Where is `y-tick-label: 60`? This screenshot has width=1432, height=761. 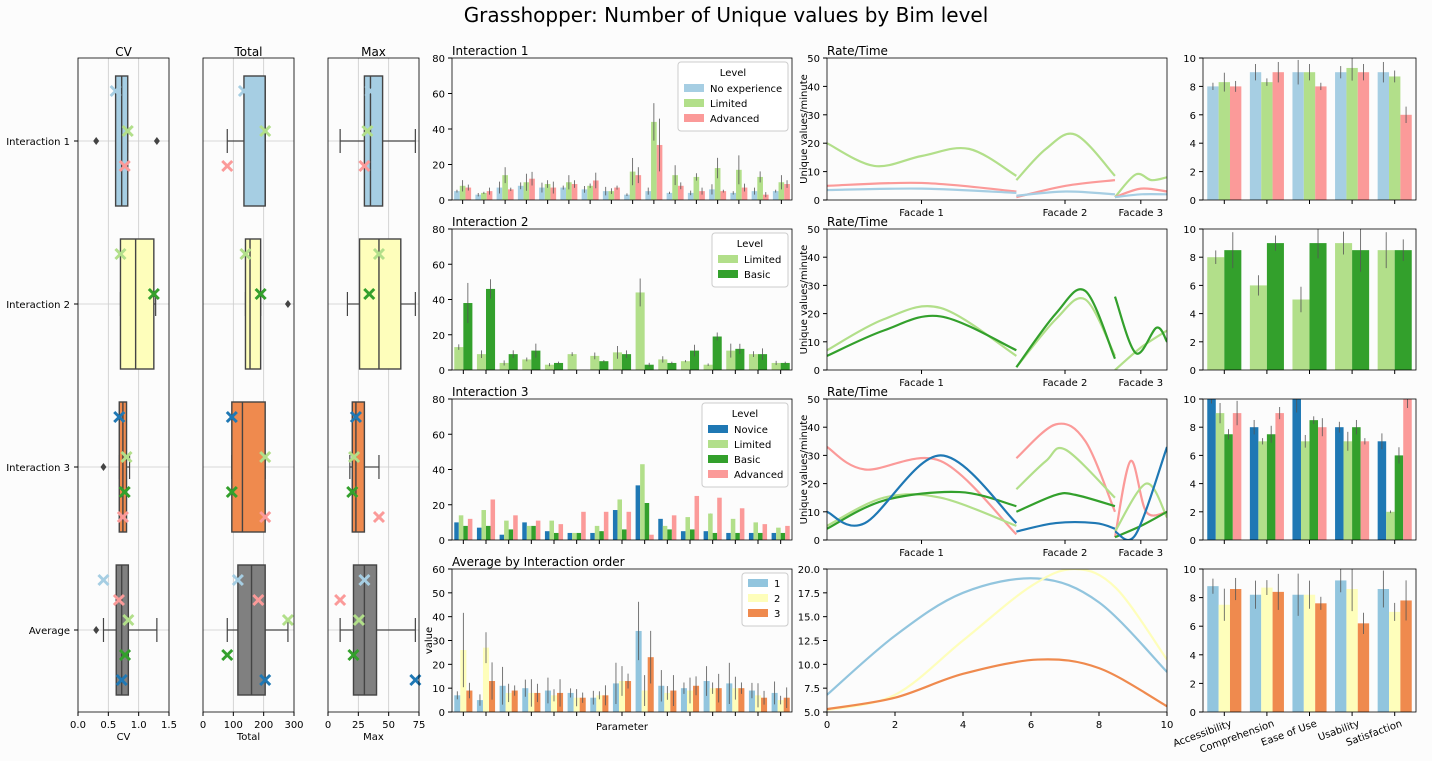
y-tick-label: 60 is located at coordinates (438, 265).